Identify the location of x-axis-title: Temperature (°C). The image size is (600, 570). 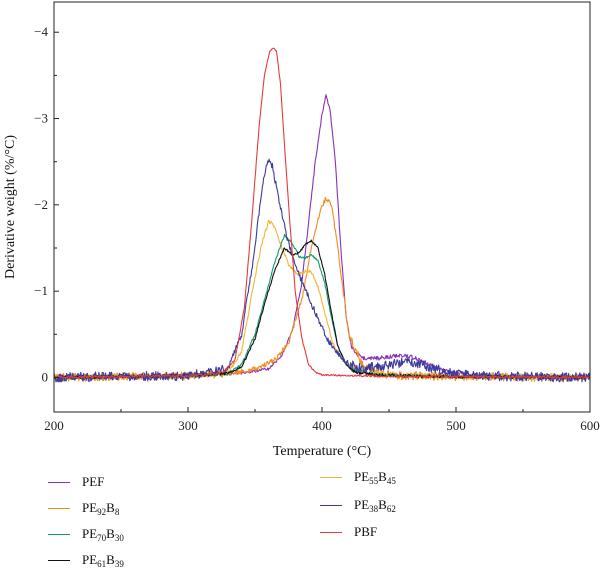
(322, 451).